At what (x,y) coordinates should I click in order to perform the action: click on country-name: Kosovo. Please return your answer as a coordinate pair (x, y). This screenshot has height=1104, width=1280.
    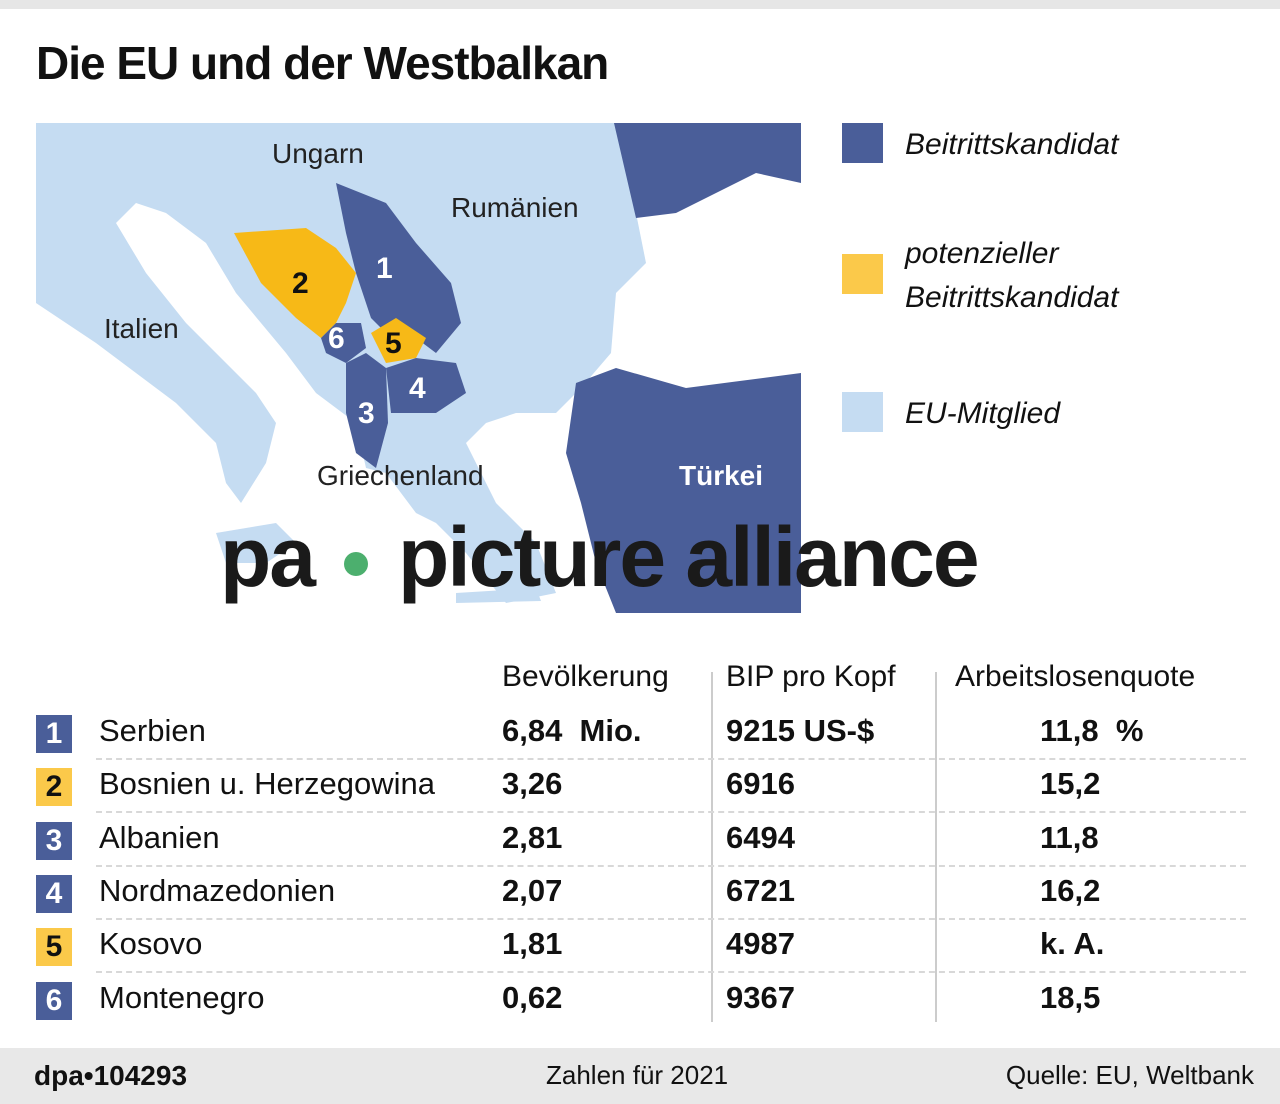
    Looking at the image, I should click on (151, 944).